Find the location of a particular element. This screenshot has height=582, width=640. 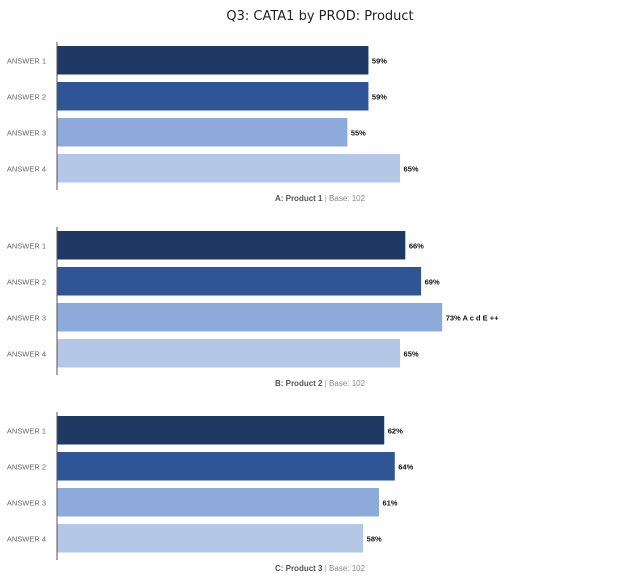

panel-label: B: Product 2 is located at coordinates (299, 383).